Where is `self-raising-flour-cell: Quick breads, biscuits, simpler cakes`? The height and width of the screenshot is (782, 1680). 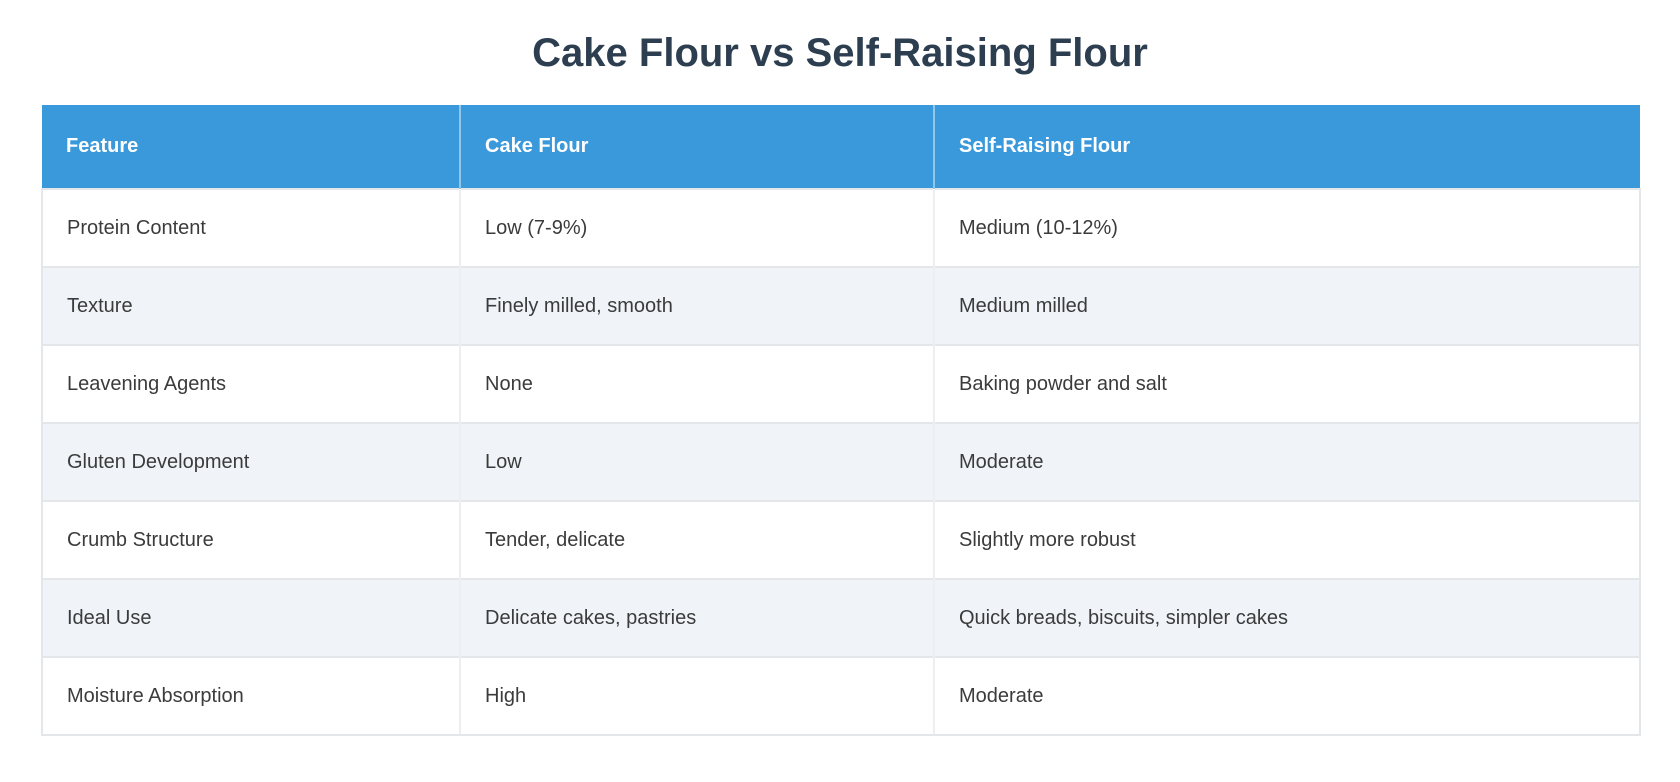
self-raising-flour-cell: Quick breads, biscuits, simpler cakes is located at coordinates (1287, 617).